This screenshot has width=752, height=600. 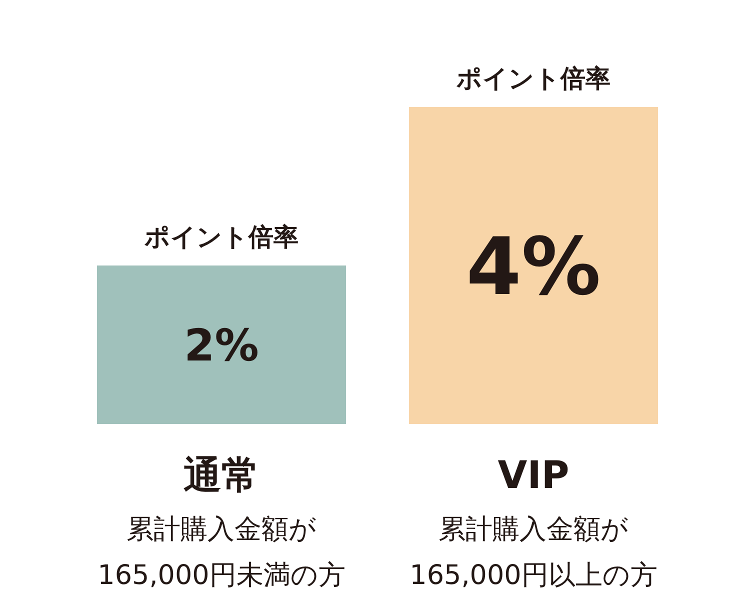 I want to click on x-tick-label: 通常, so click(x=222, y=475).